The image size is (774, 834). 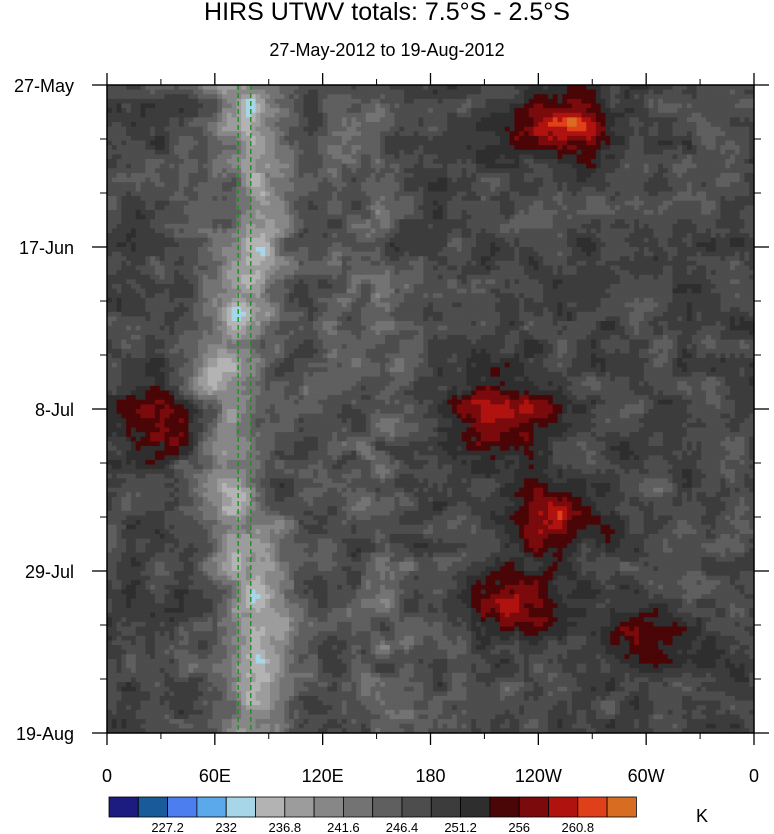 What do you see at coordinates (387, 50) in the screenshot?
I see `chart-subtitle: 27-May-2012 to 19-Aug-2012` at bounding box center [387, 50].